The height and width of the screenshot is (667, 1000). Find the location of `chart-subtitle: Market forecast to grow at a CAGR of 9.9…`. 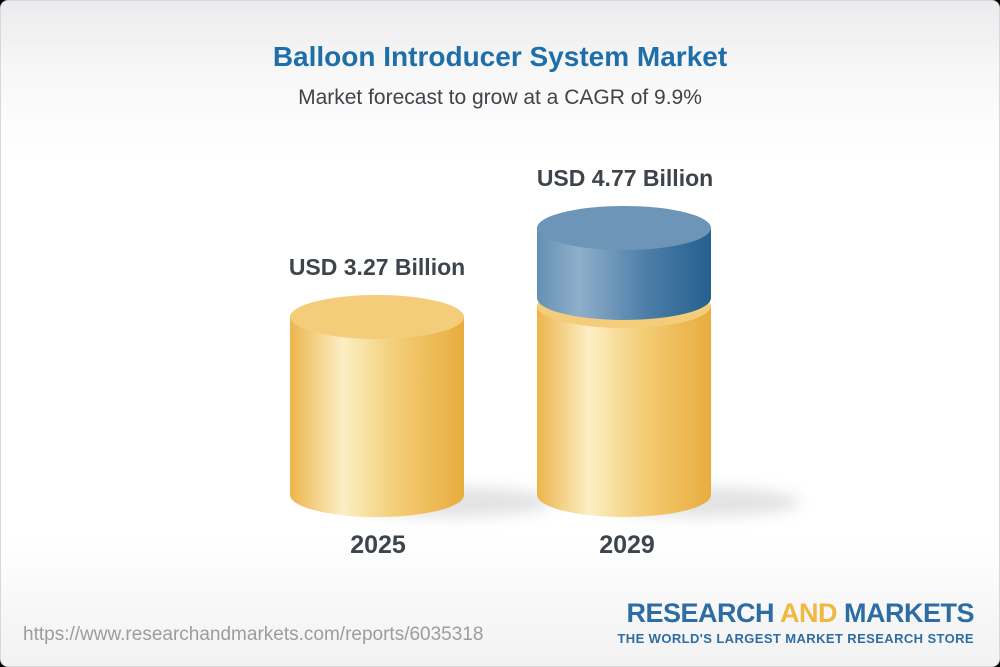

chart-subtitle: Market forecast to grow at a CAGR of 9.9… is located at coordinates (500, 97).